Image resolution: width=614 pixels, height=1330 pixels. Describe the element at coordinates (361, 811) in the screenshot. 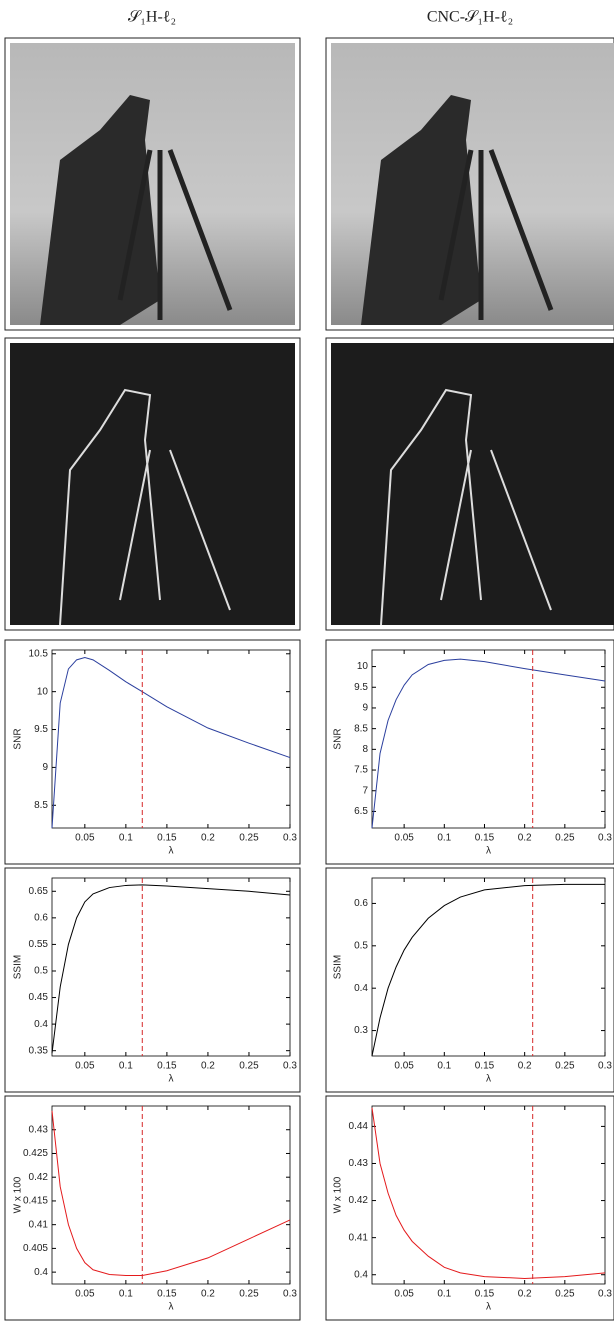

I see `y-tick-label: 6.5` at that location.